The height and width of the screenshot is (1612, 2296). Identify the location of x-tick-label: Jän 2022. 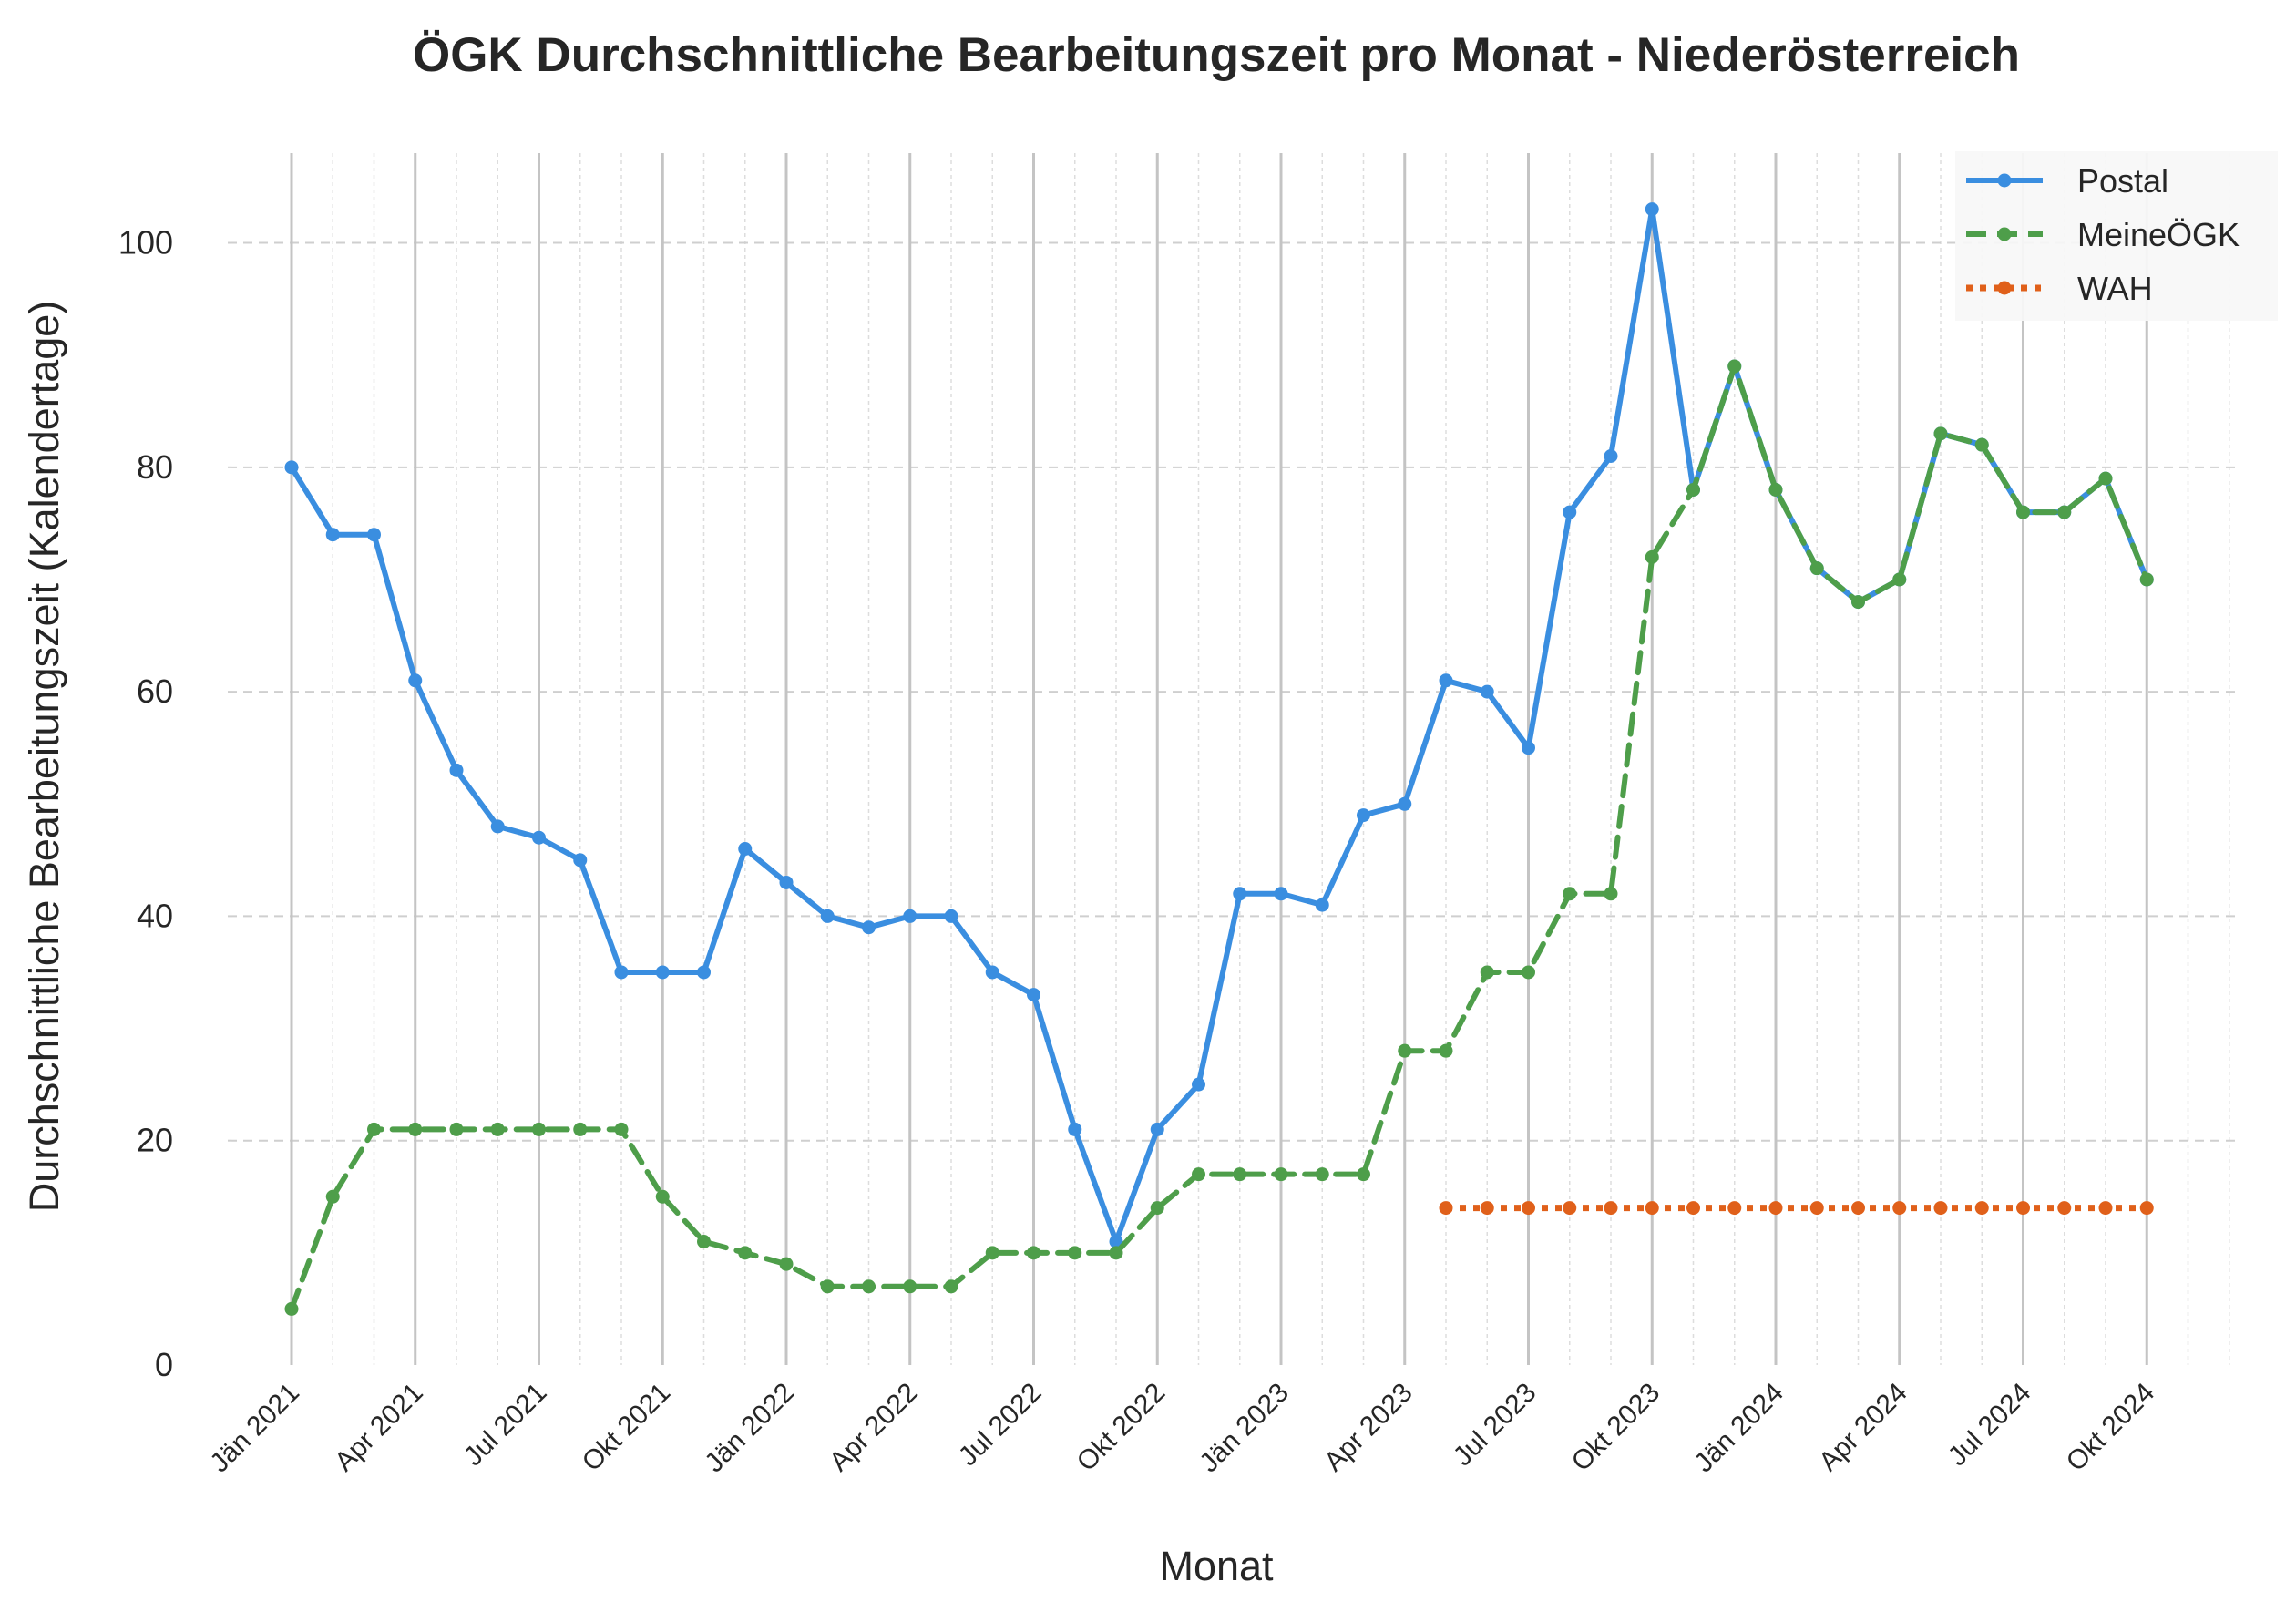
(750, 1428).